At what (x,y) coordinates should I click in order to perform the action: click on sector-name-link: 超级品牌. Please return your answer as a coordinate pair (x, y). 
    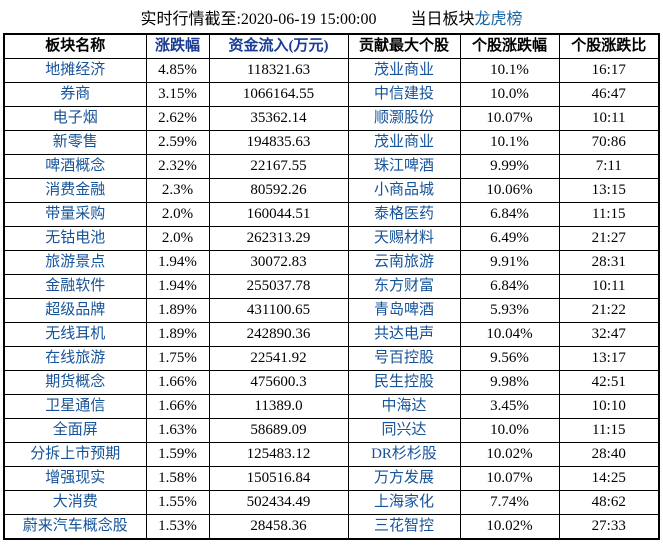
    Looking at the image, I should click on (75, 310).